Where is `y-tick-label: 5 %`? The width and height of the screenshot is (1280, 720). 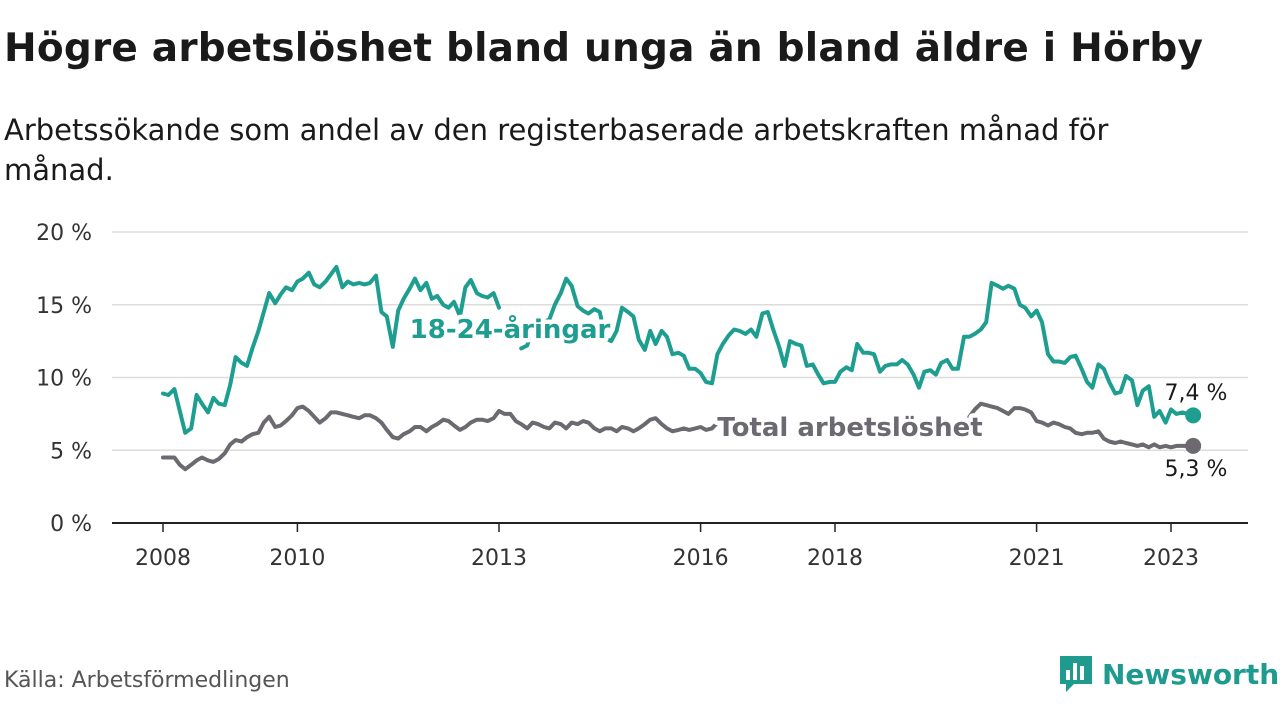 y-tick-label: 5 % is located at coordinates (71, 451).